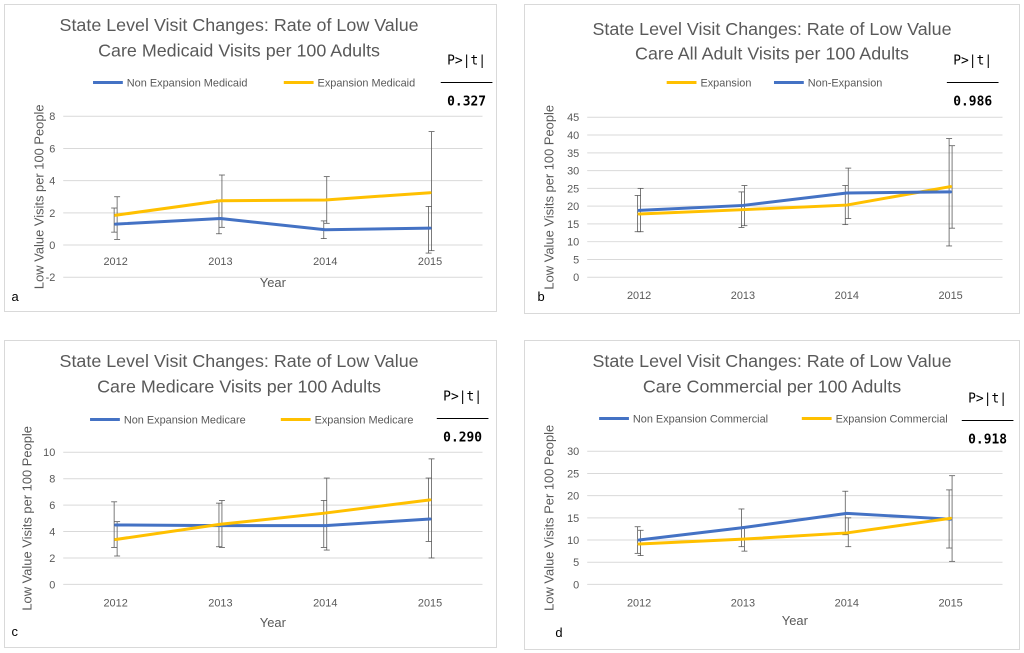  I want to click on legend-label: Expansion Medicare, so click(364, 420).